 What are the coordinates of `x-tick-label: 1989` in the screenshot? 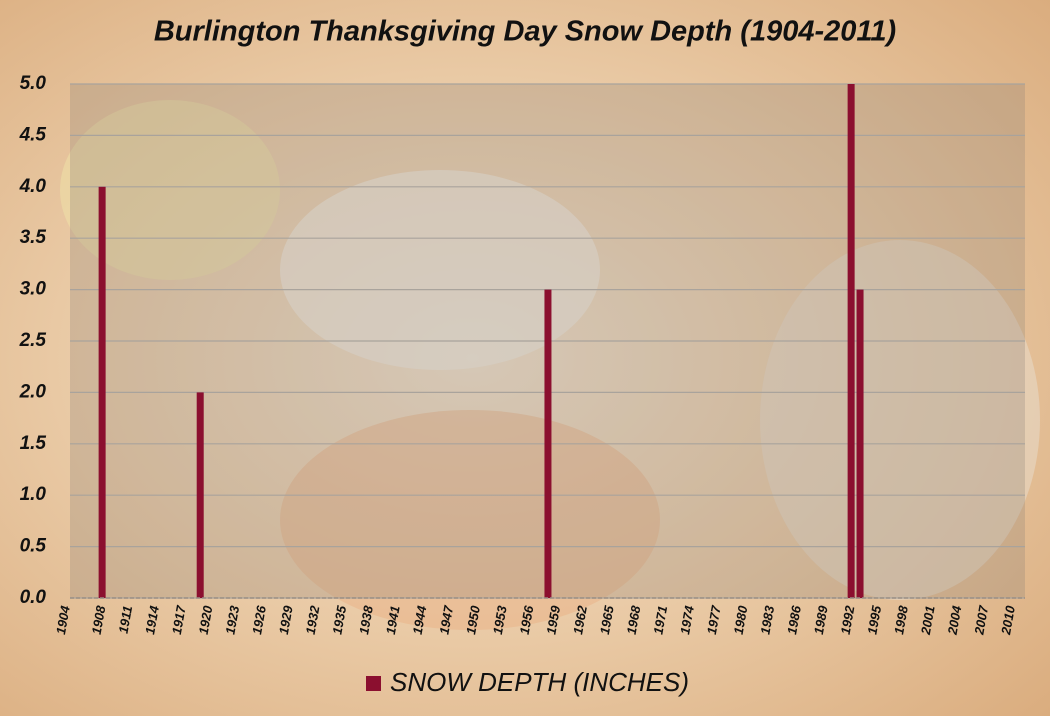 It's located at (821, 620).